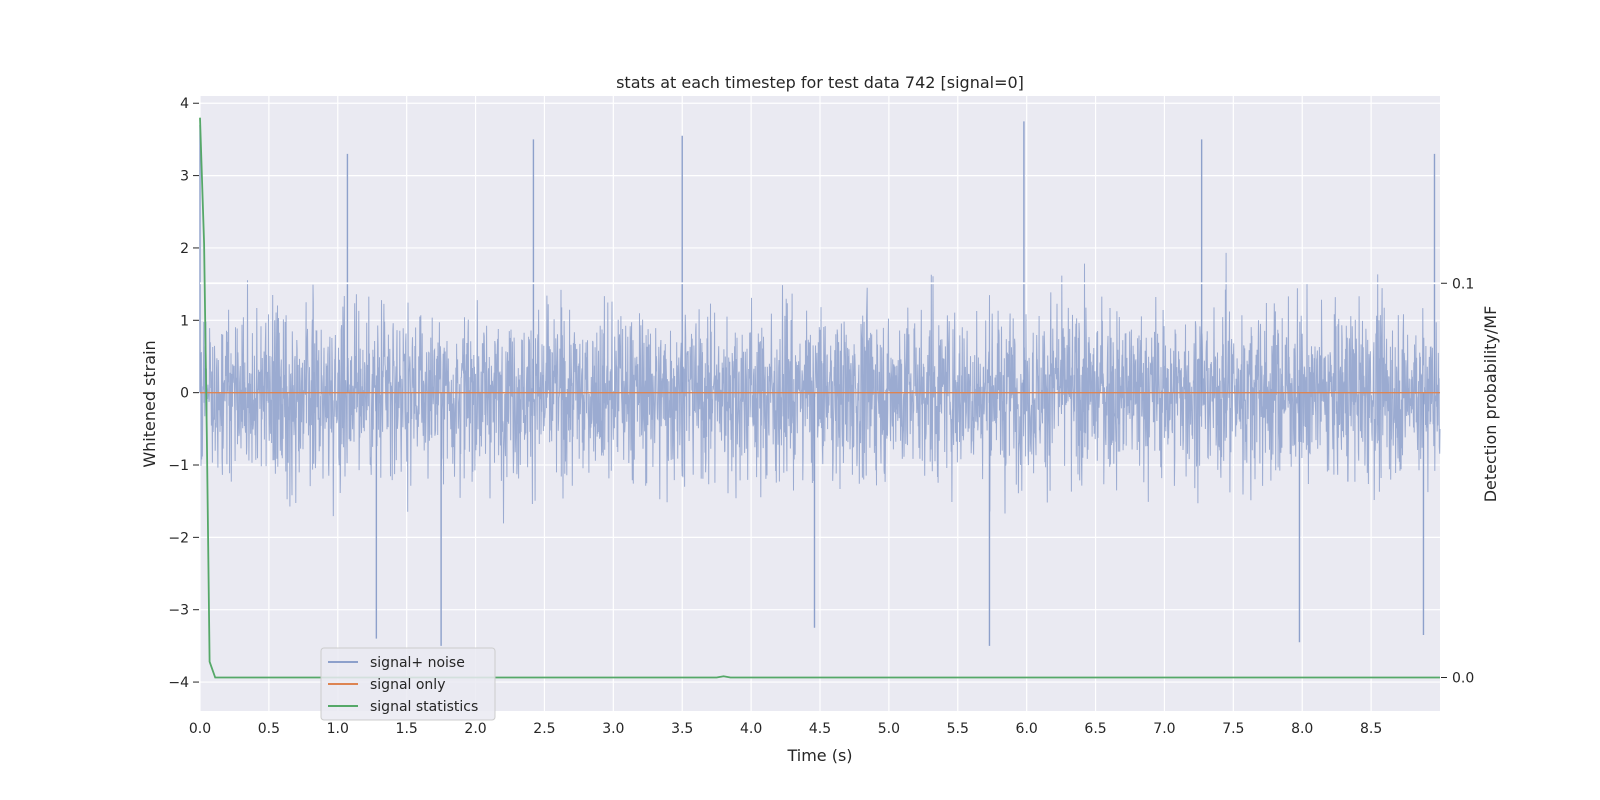 This screenshot has height=800, width=1600. I want to click on x-tick-label: 4.5, so click(820, 729).